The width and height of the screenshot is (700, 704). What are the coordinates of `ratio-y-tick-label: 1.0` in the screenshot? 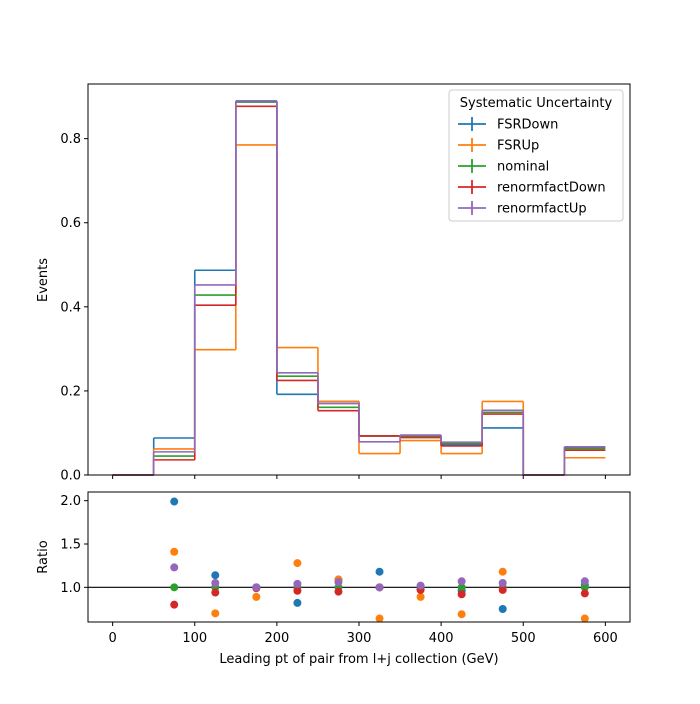 It's located at (70, 588).